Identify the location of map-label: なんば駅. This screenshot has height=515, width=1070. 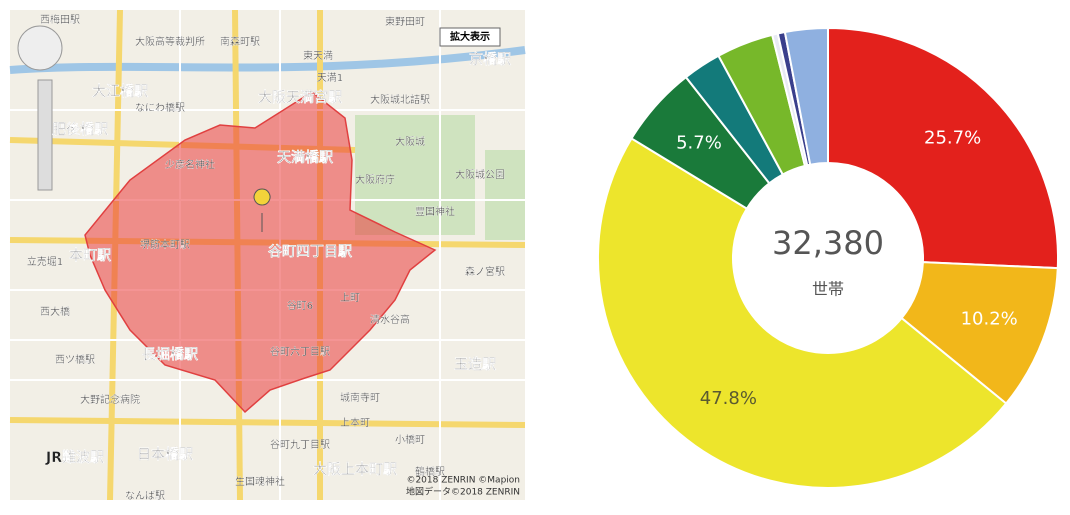
(145, 496).